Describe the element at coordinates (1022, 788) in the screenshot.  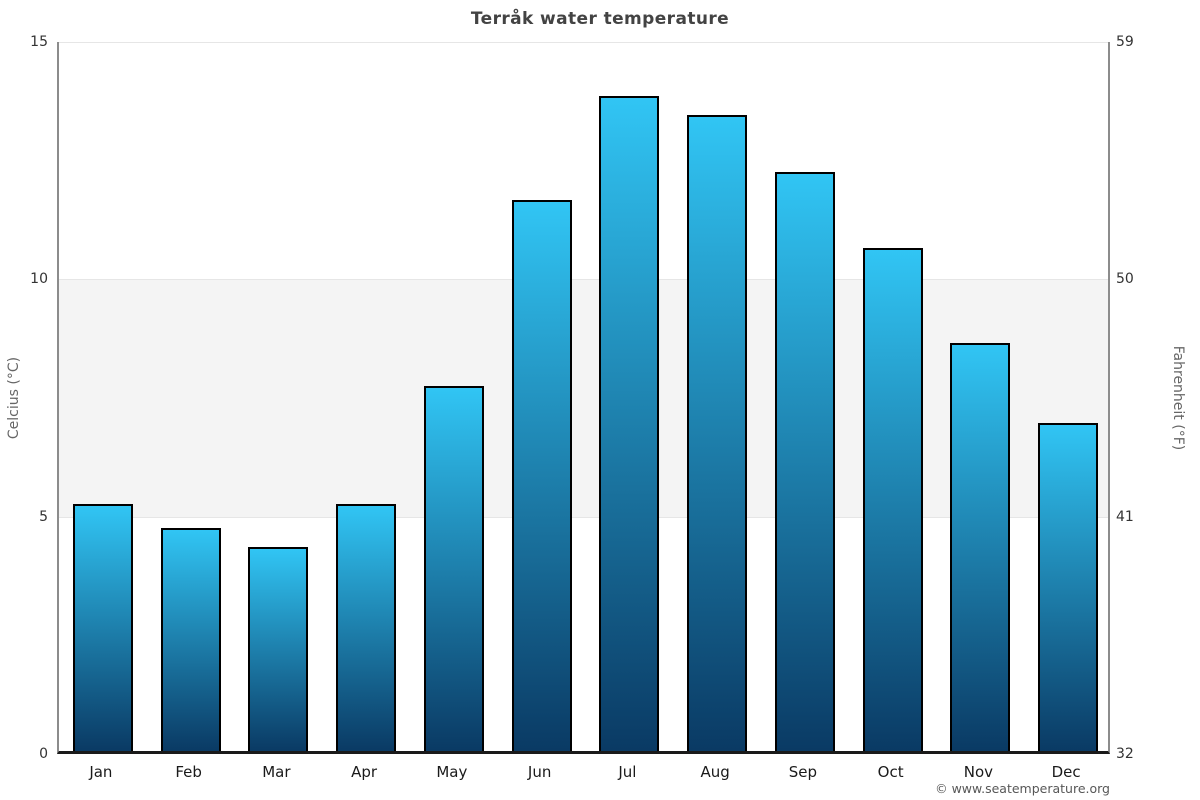
I see `copyright-text: © www.seatemperature.org` at that location.